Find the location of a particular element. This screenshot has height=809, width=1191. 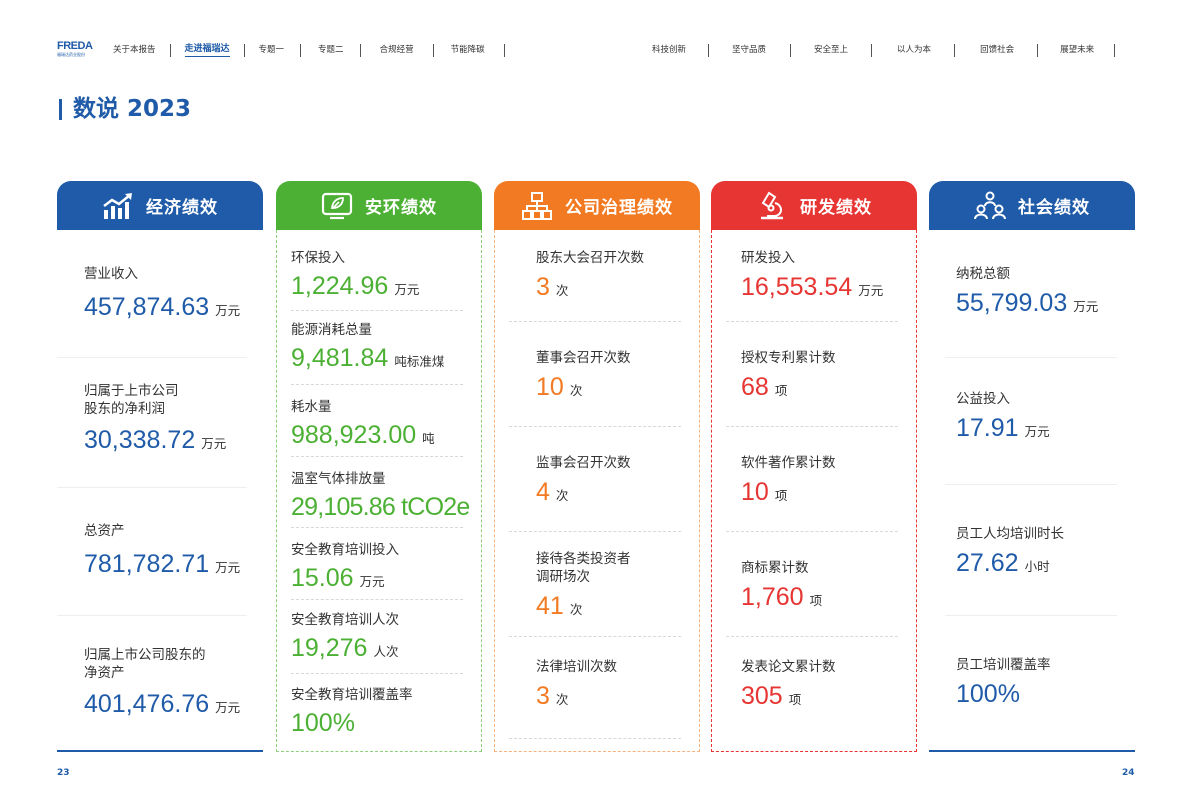

metric-safety-training-coverage: 安全教育培训覆盖率 100% is located at coordinates (379, 714).